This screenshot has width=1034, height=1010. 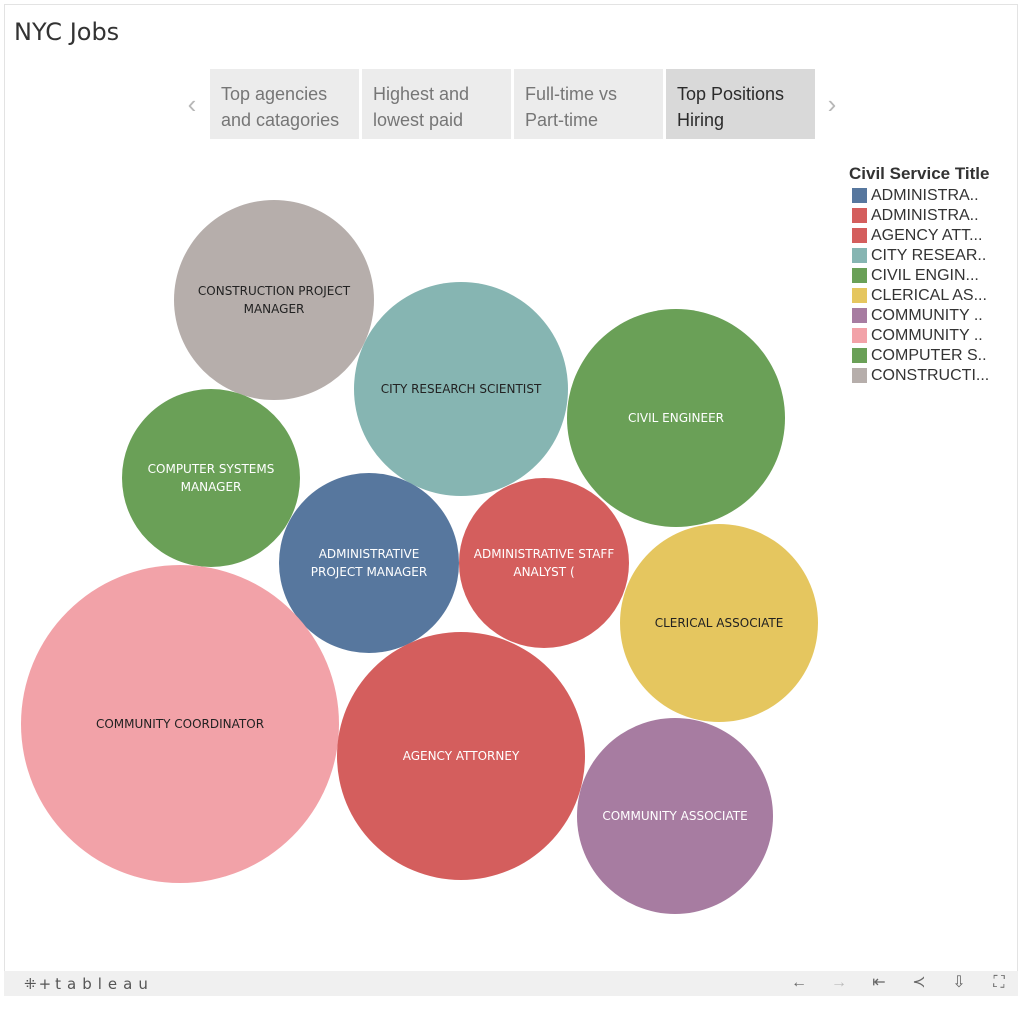 What do you see at coordinates (104, 984) in the screenshot?
I see `tableau-wordmark: tableau` at bounding box center [104, 984].